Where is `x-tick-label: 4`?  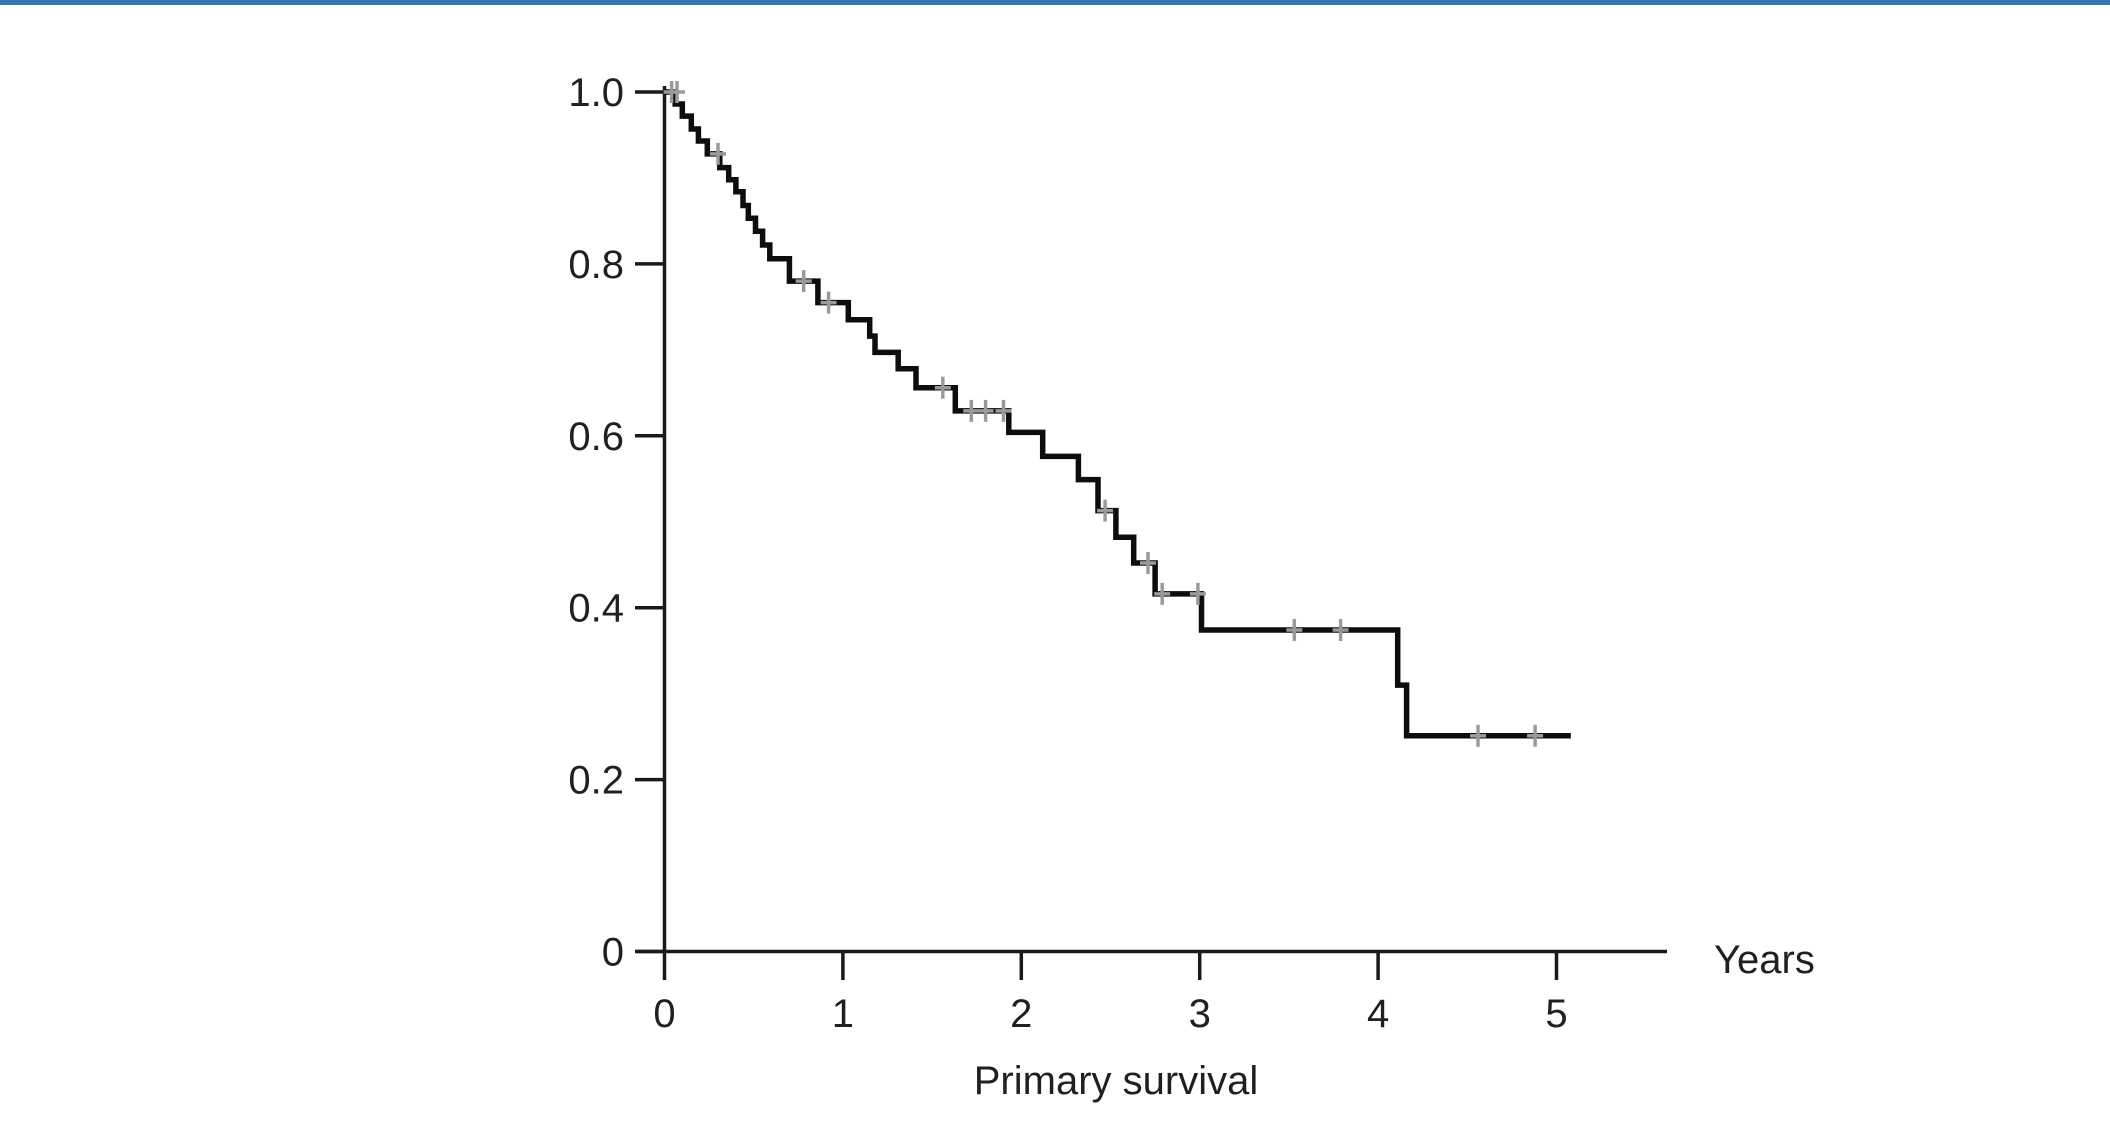
x-tick-label: 4 is located at coordinates (1378, 1014).